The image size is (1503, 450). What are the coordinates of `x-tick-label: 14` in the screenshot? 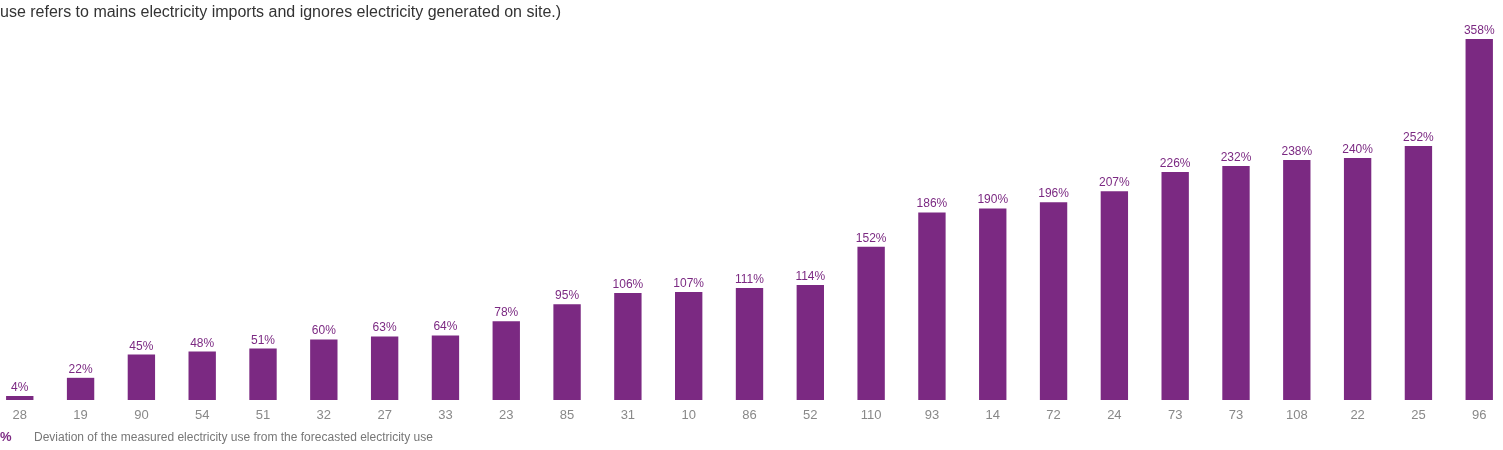 It's located at (992, 414).